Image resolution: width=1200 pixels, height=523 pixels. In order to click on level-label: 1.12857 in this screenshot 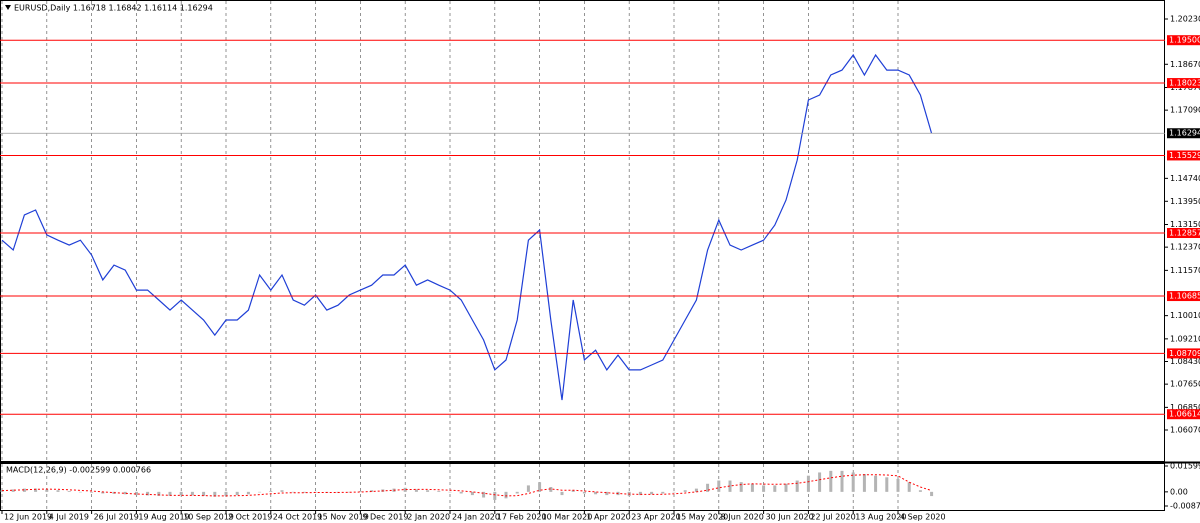, I will do `click(1184, 233)`.